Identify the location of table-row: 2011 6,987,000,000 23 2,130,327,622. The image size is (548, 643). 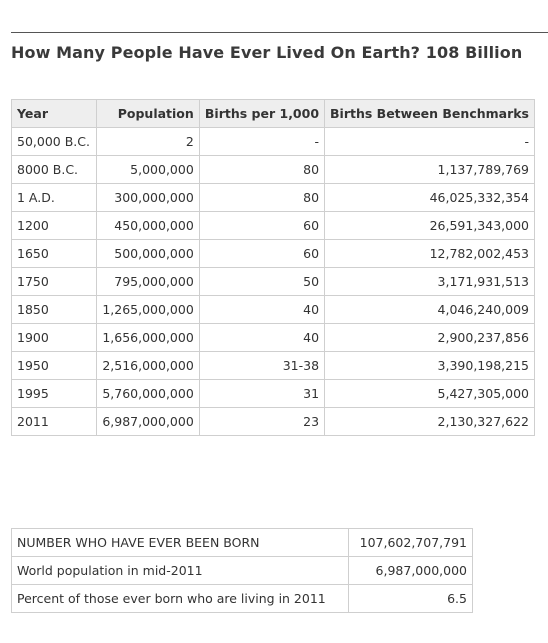
(273, 421).